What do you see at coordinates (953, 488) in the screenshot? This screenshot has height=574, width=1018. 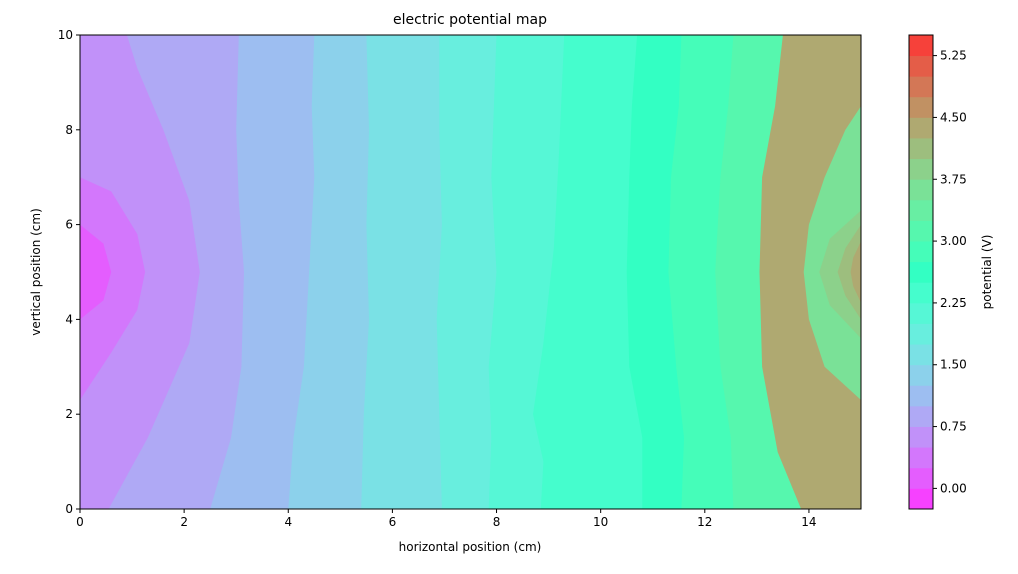 I see `colorbar-tick-label: 0.00` at bounding box center [953, 488].